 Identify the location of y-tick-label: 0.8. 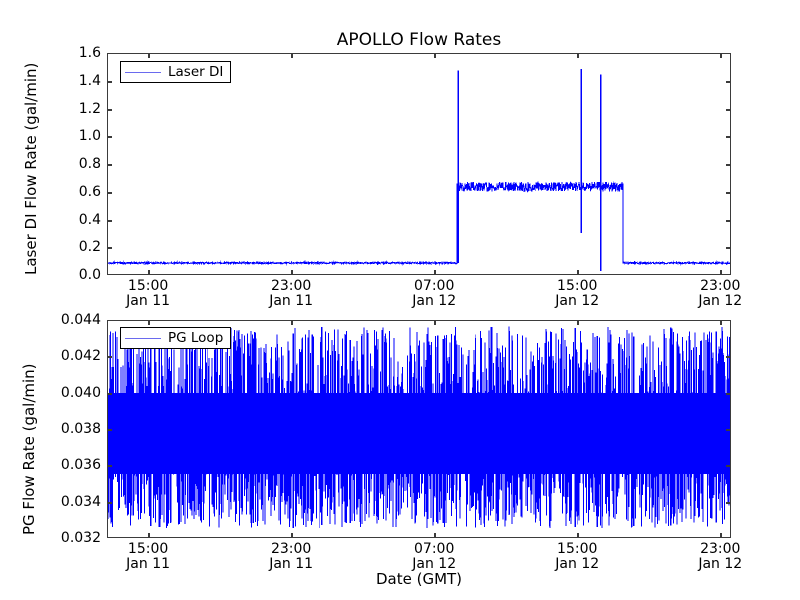
(89, 164).